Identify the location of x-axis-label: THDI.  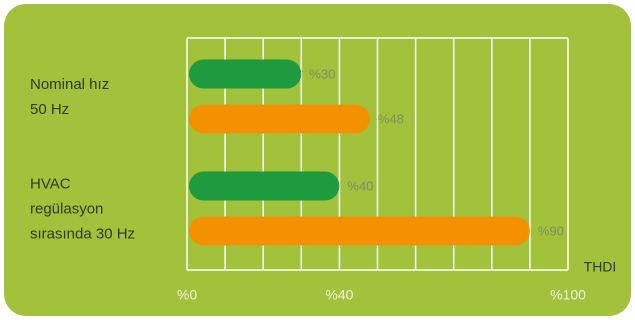
(600, 267).